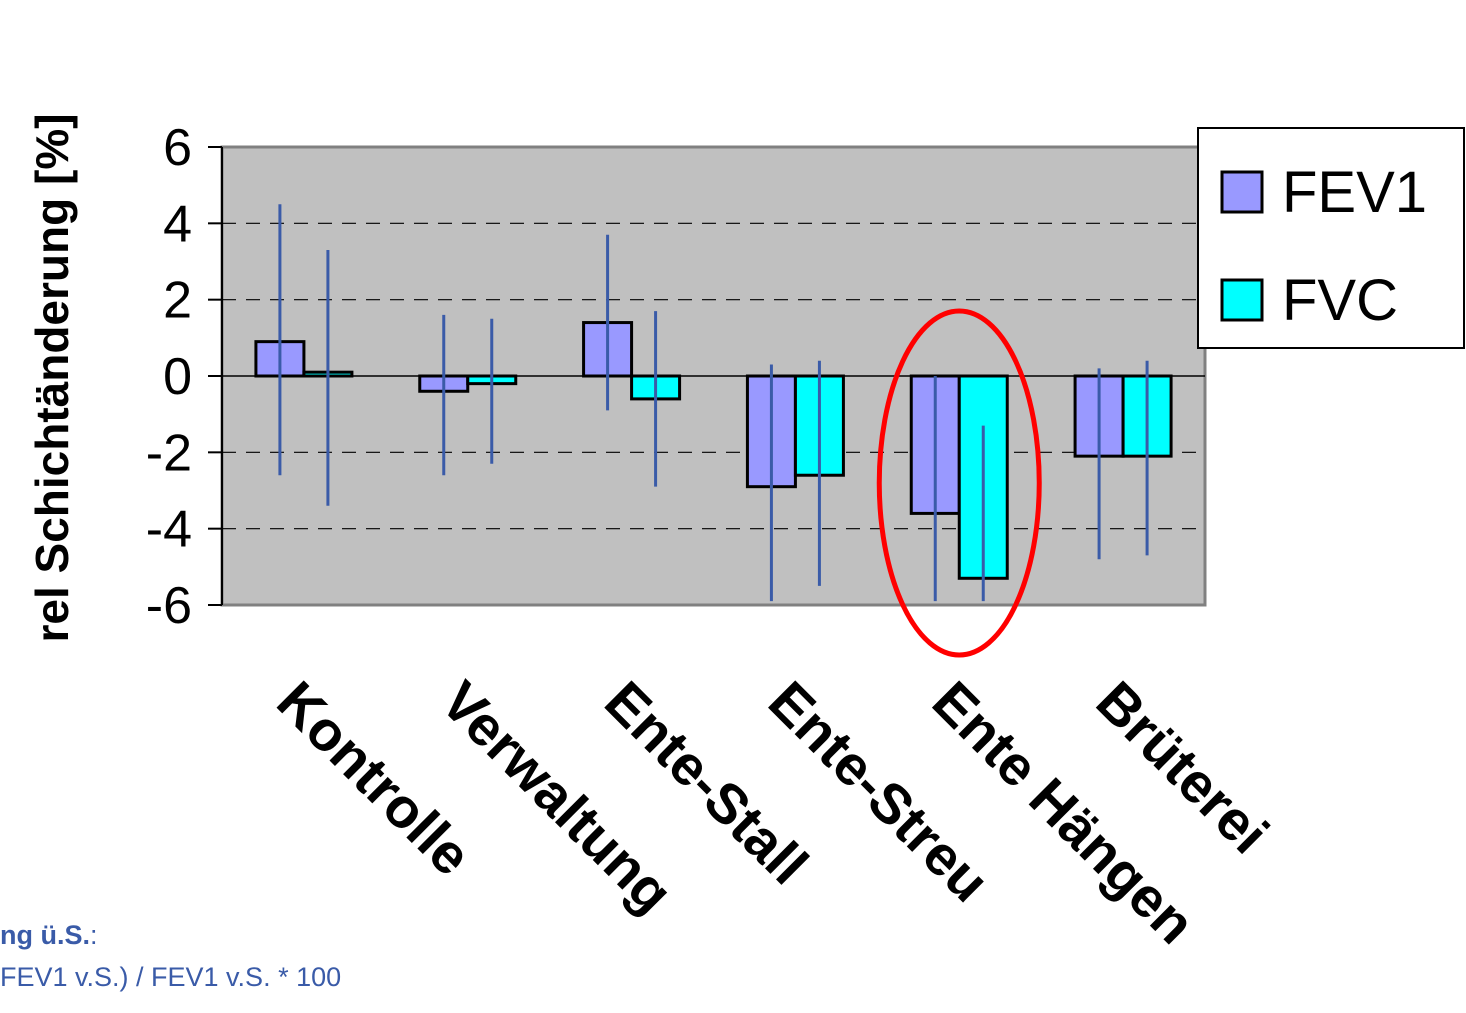 The image size is (1466, 1013). Describe the element at coordinates (1331, 238) in the screenshot. I see `legend: FEV1 FVC` at that location.